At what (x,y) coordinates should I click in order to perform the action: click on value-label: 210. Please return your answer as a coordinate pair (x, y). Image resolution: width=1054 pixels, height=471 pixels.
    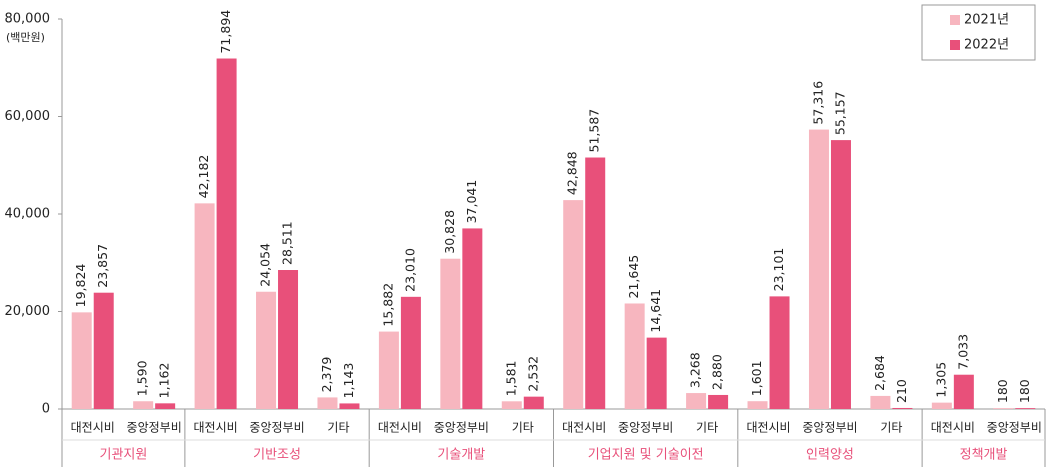
    Looking at the image, I should click on (901, 391).